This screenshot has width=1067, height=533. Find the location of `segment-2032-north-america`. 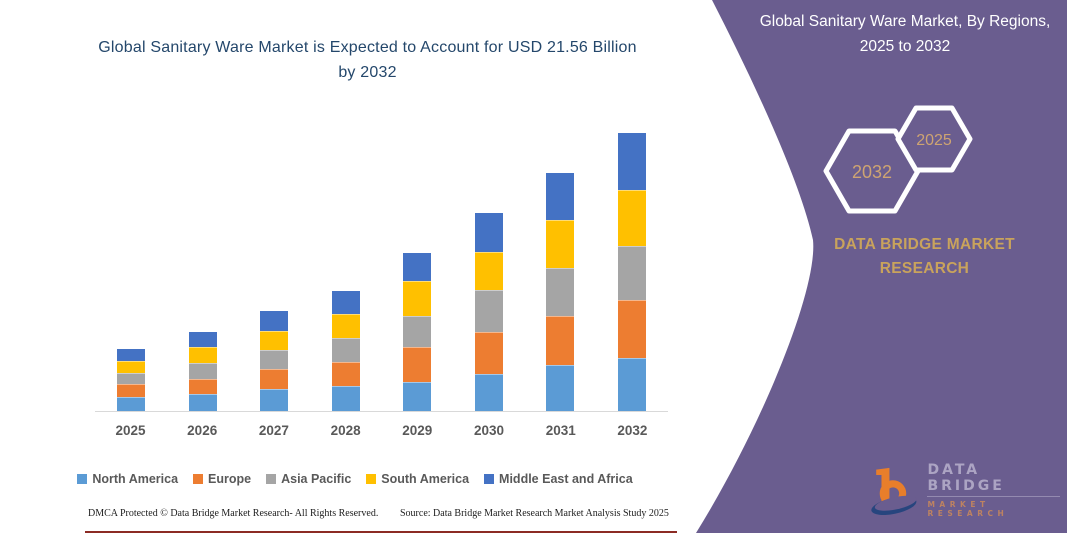

segment-2032-north-america is located at coordinates (631, 384).